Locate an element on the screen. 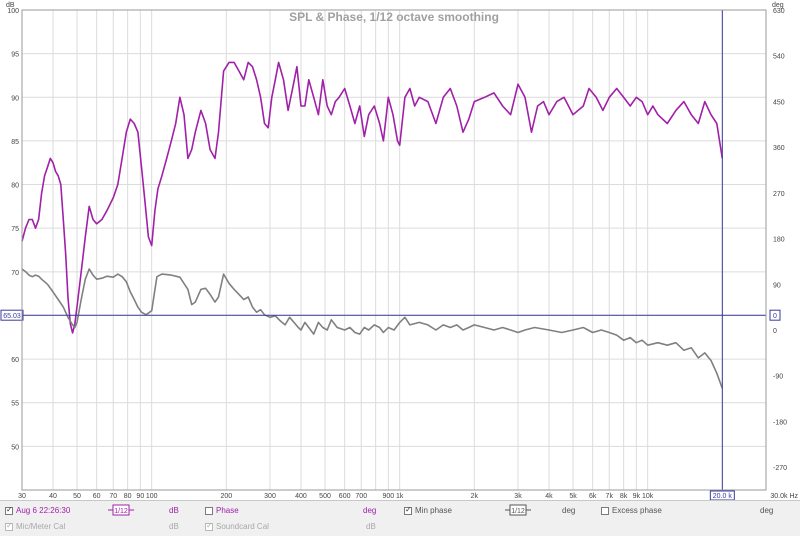  measurement-smoothing-icon: 1/12 is located at coordinates (121, 510).